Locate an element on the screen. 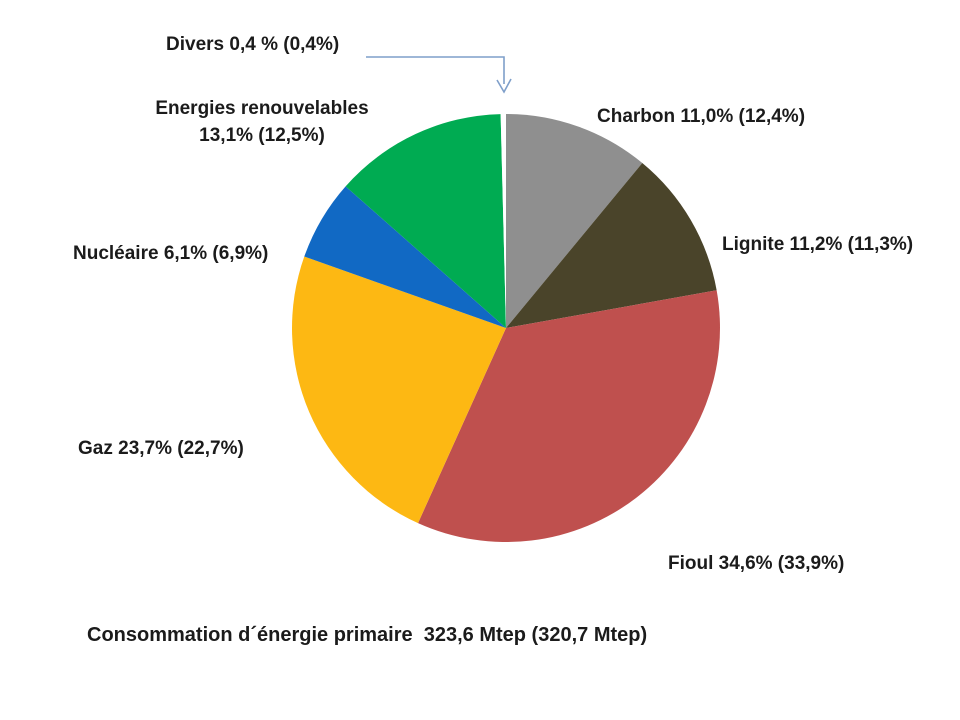 Image resolution: width=960 pixels, height=720 pixels. label-energies-line2: 13,1% (12,5%) is located at coordinates (262, 135).